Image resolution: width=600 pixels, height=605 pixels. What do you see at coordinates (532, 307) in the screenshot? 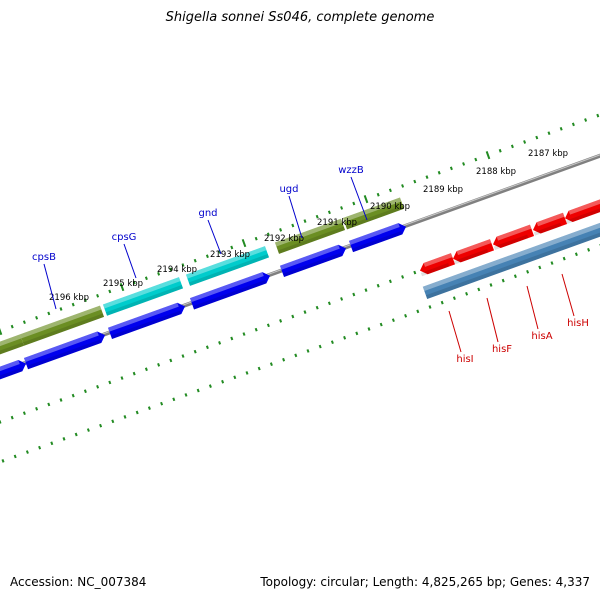
I see `gene-leader-line` at bounding box center [532, 307].